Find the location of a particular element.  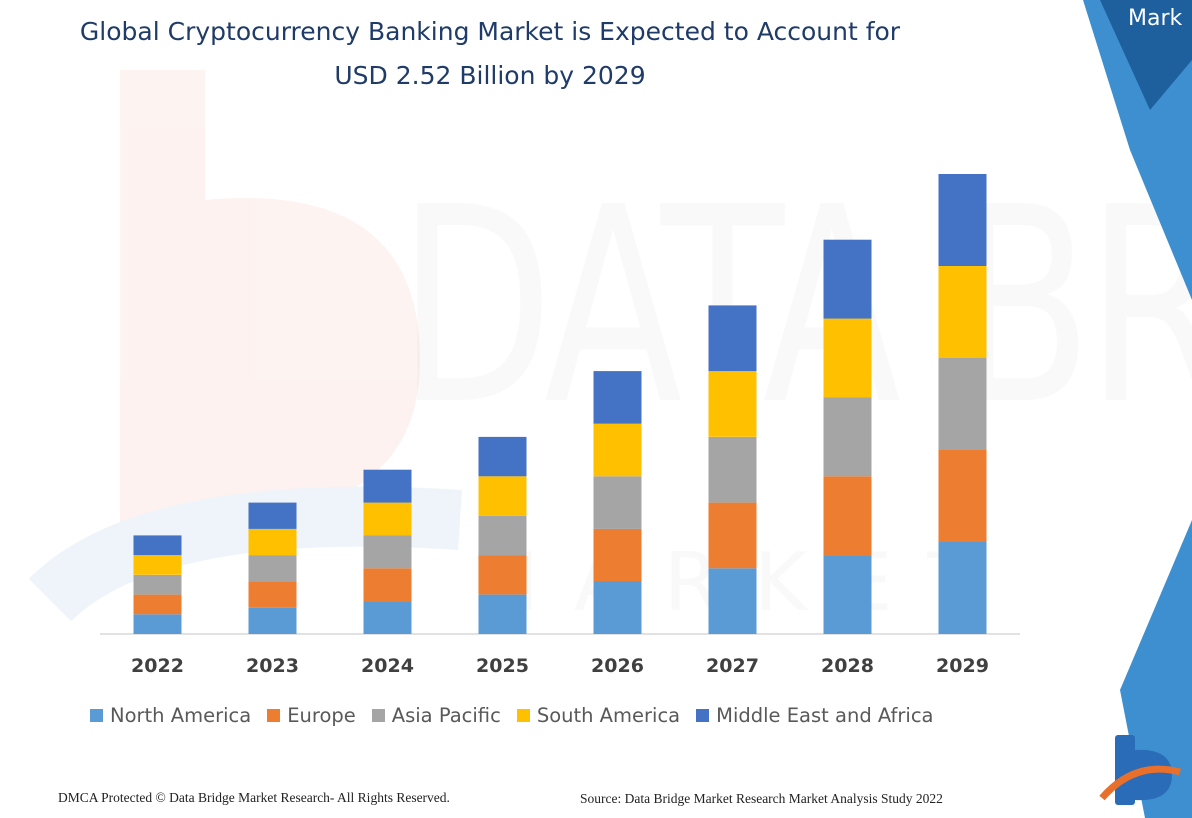

bar-2027-north-america is located at coordinates (732, 601).